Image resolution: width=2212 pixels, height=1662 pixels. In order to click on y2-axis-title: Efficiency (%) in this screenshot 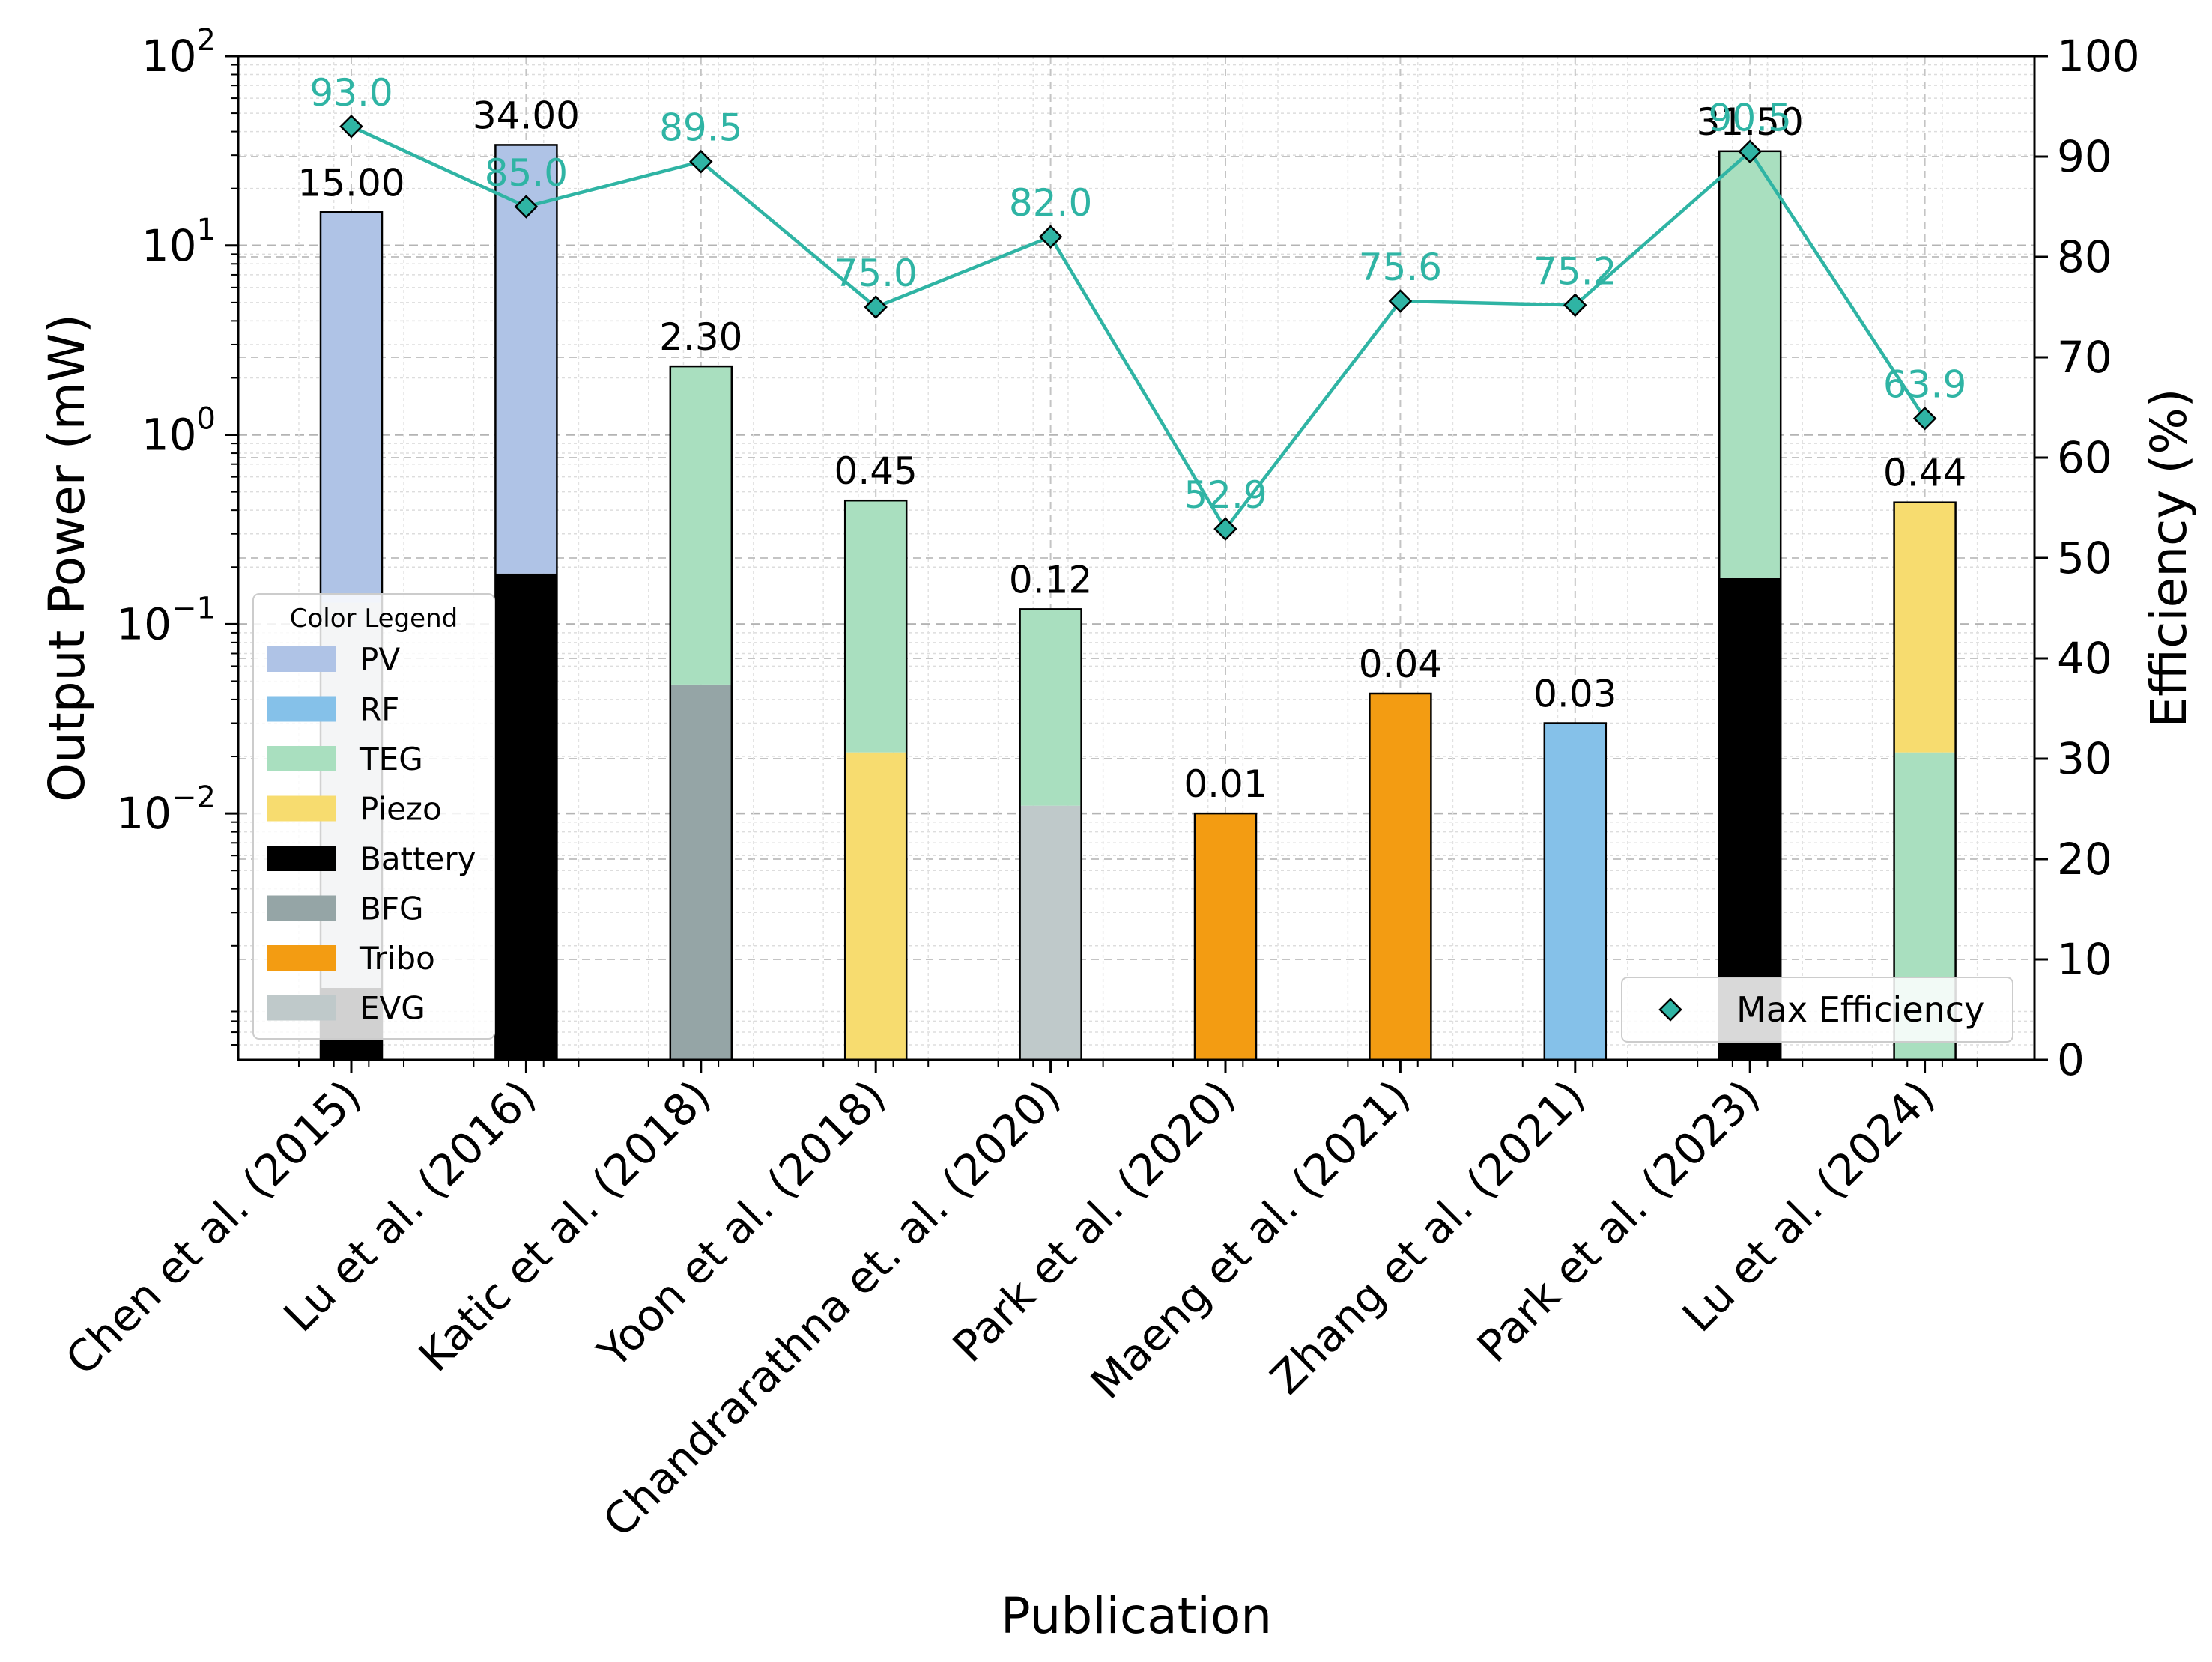, I will do `click(2169, 557)`.